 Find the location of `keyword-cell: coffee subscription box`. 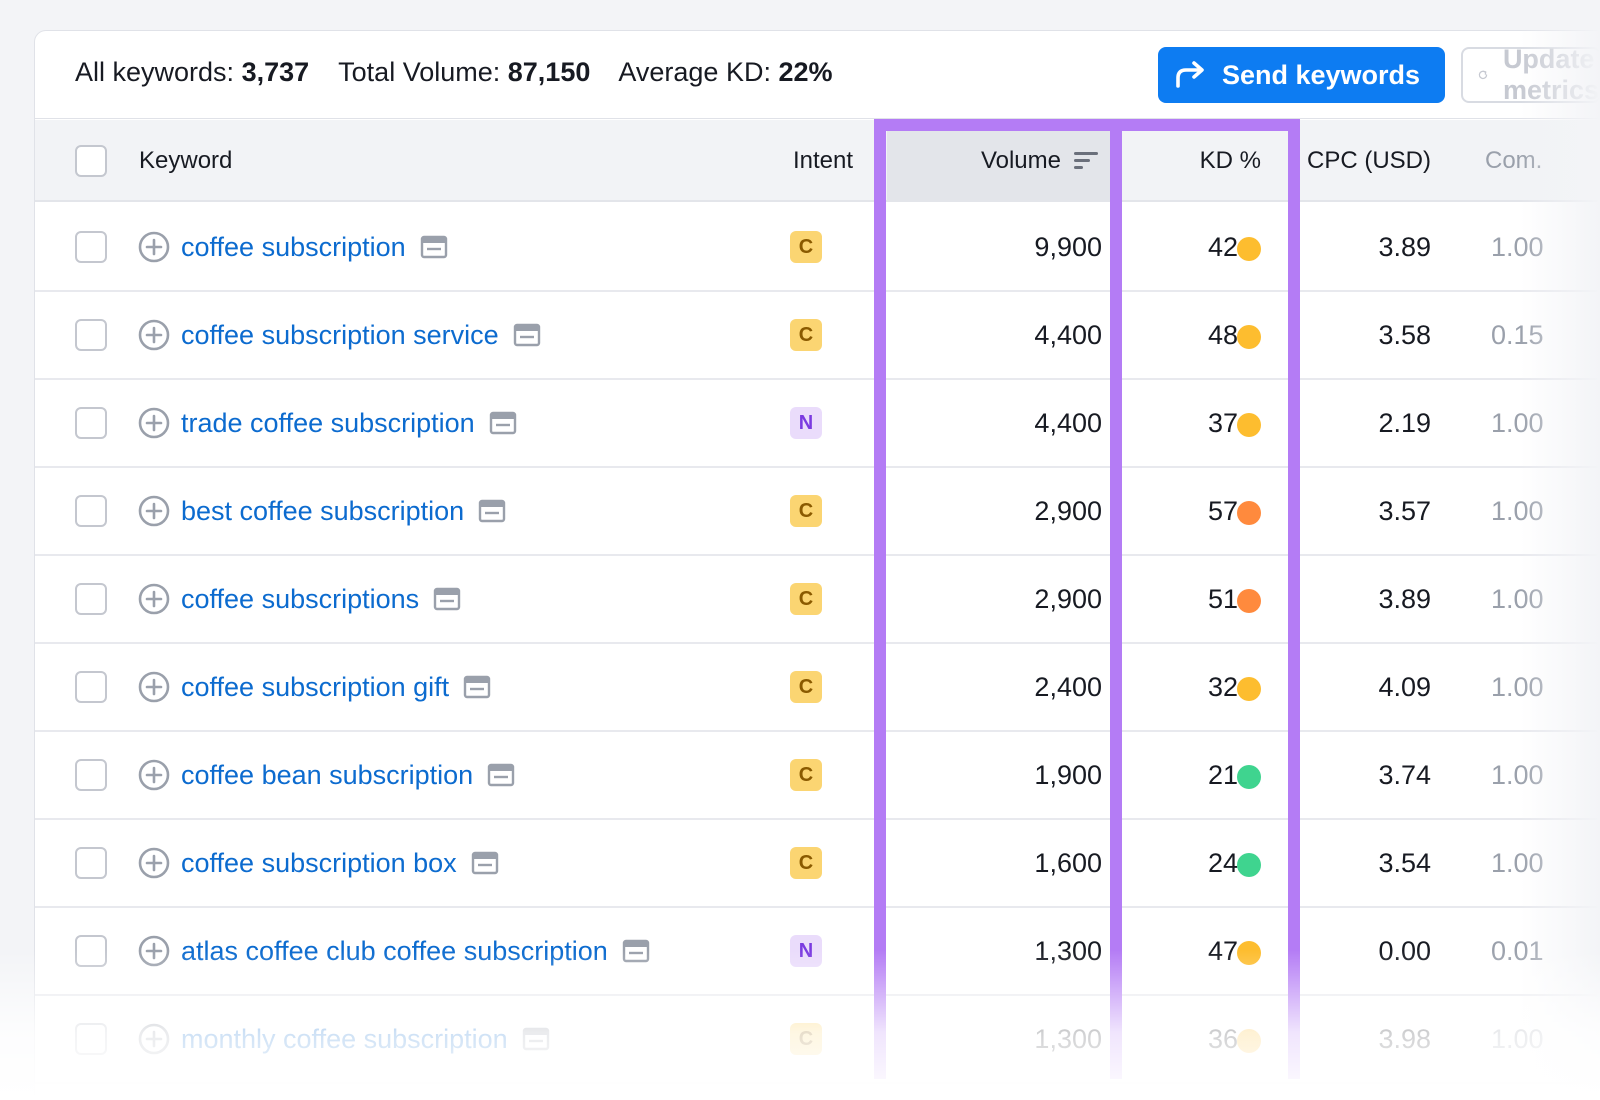

keyword-cell: coffee subscription box is located at coordinates (318, 863).